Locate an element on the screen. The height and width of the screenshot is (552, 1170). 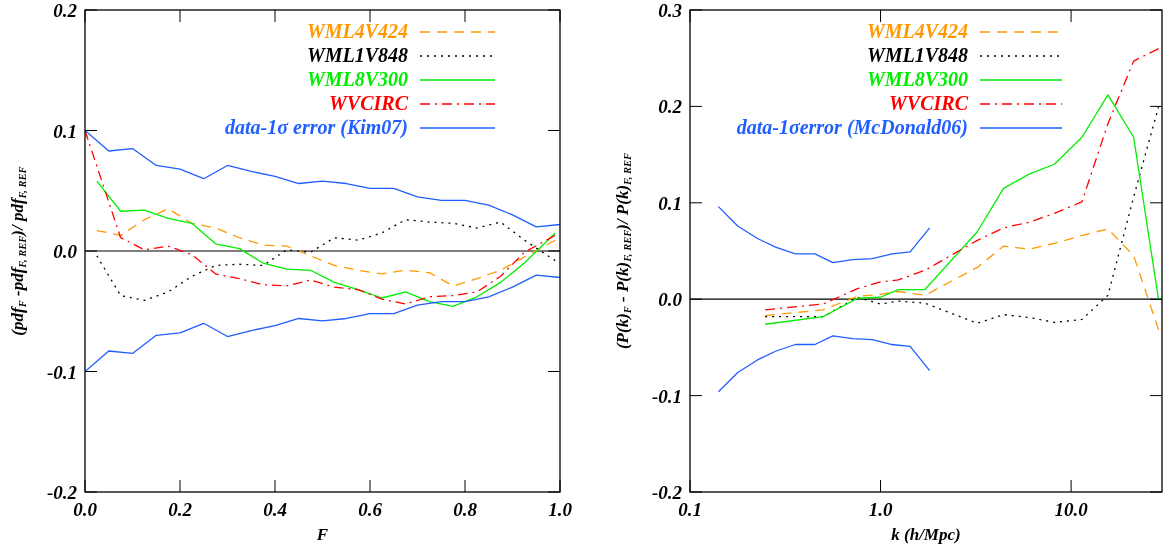
x-tick-label: 0.2 is located at coordinates (180, 509).